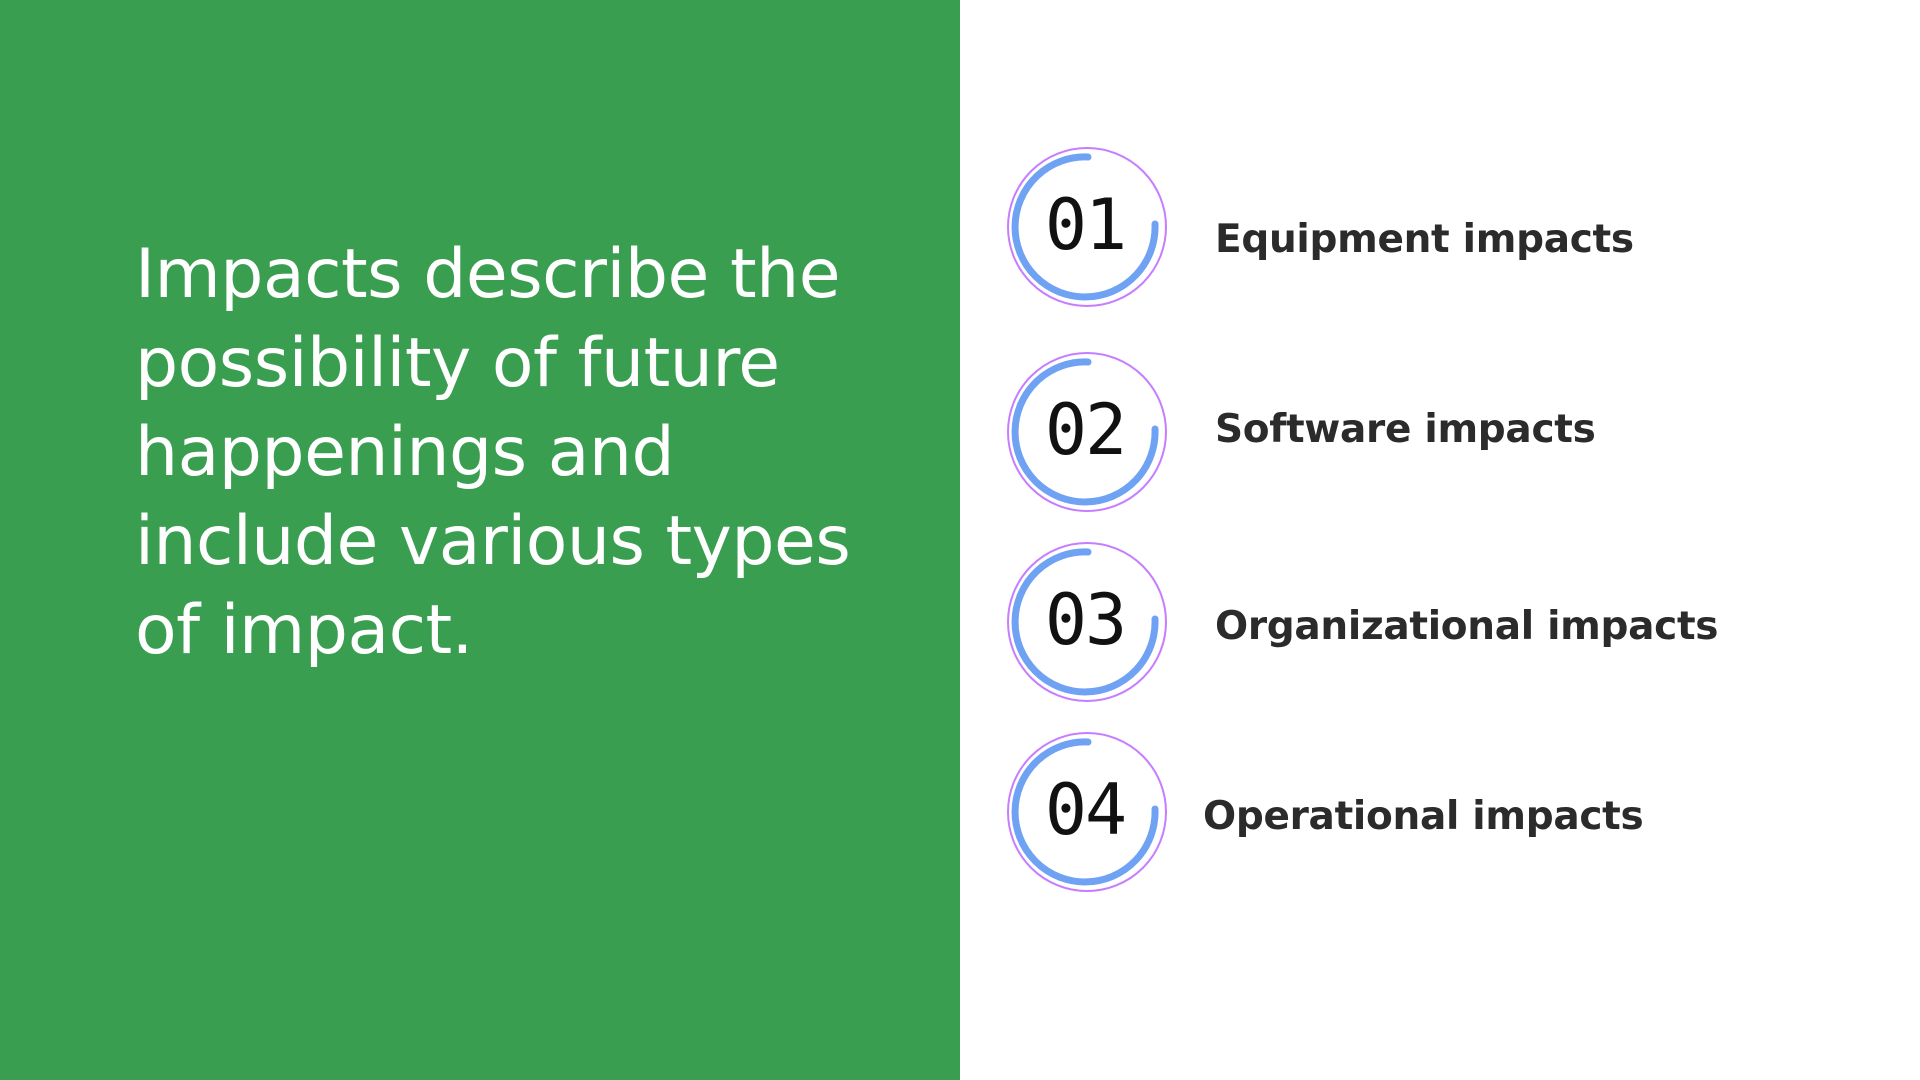 The image size is (1920, 1080). I want to click on list-item-software: 02 Software impacts, so click(1435, 432).